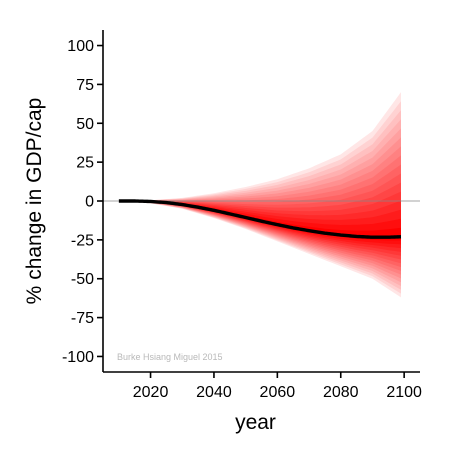 The image size is (450, 450). Describe the element at coordinates (85, 124) in the screenshot. I see `y-tick-label: 50` at that location.